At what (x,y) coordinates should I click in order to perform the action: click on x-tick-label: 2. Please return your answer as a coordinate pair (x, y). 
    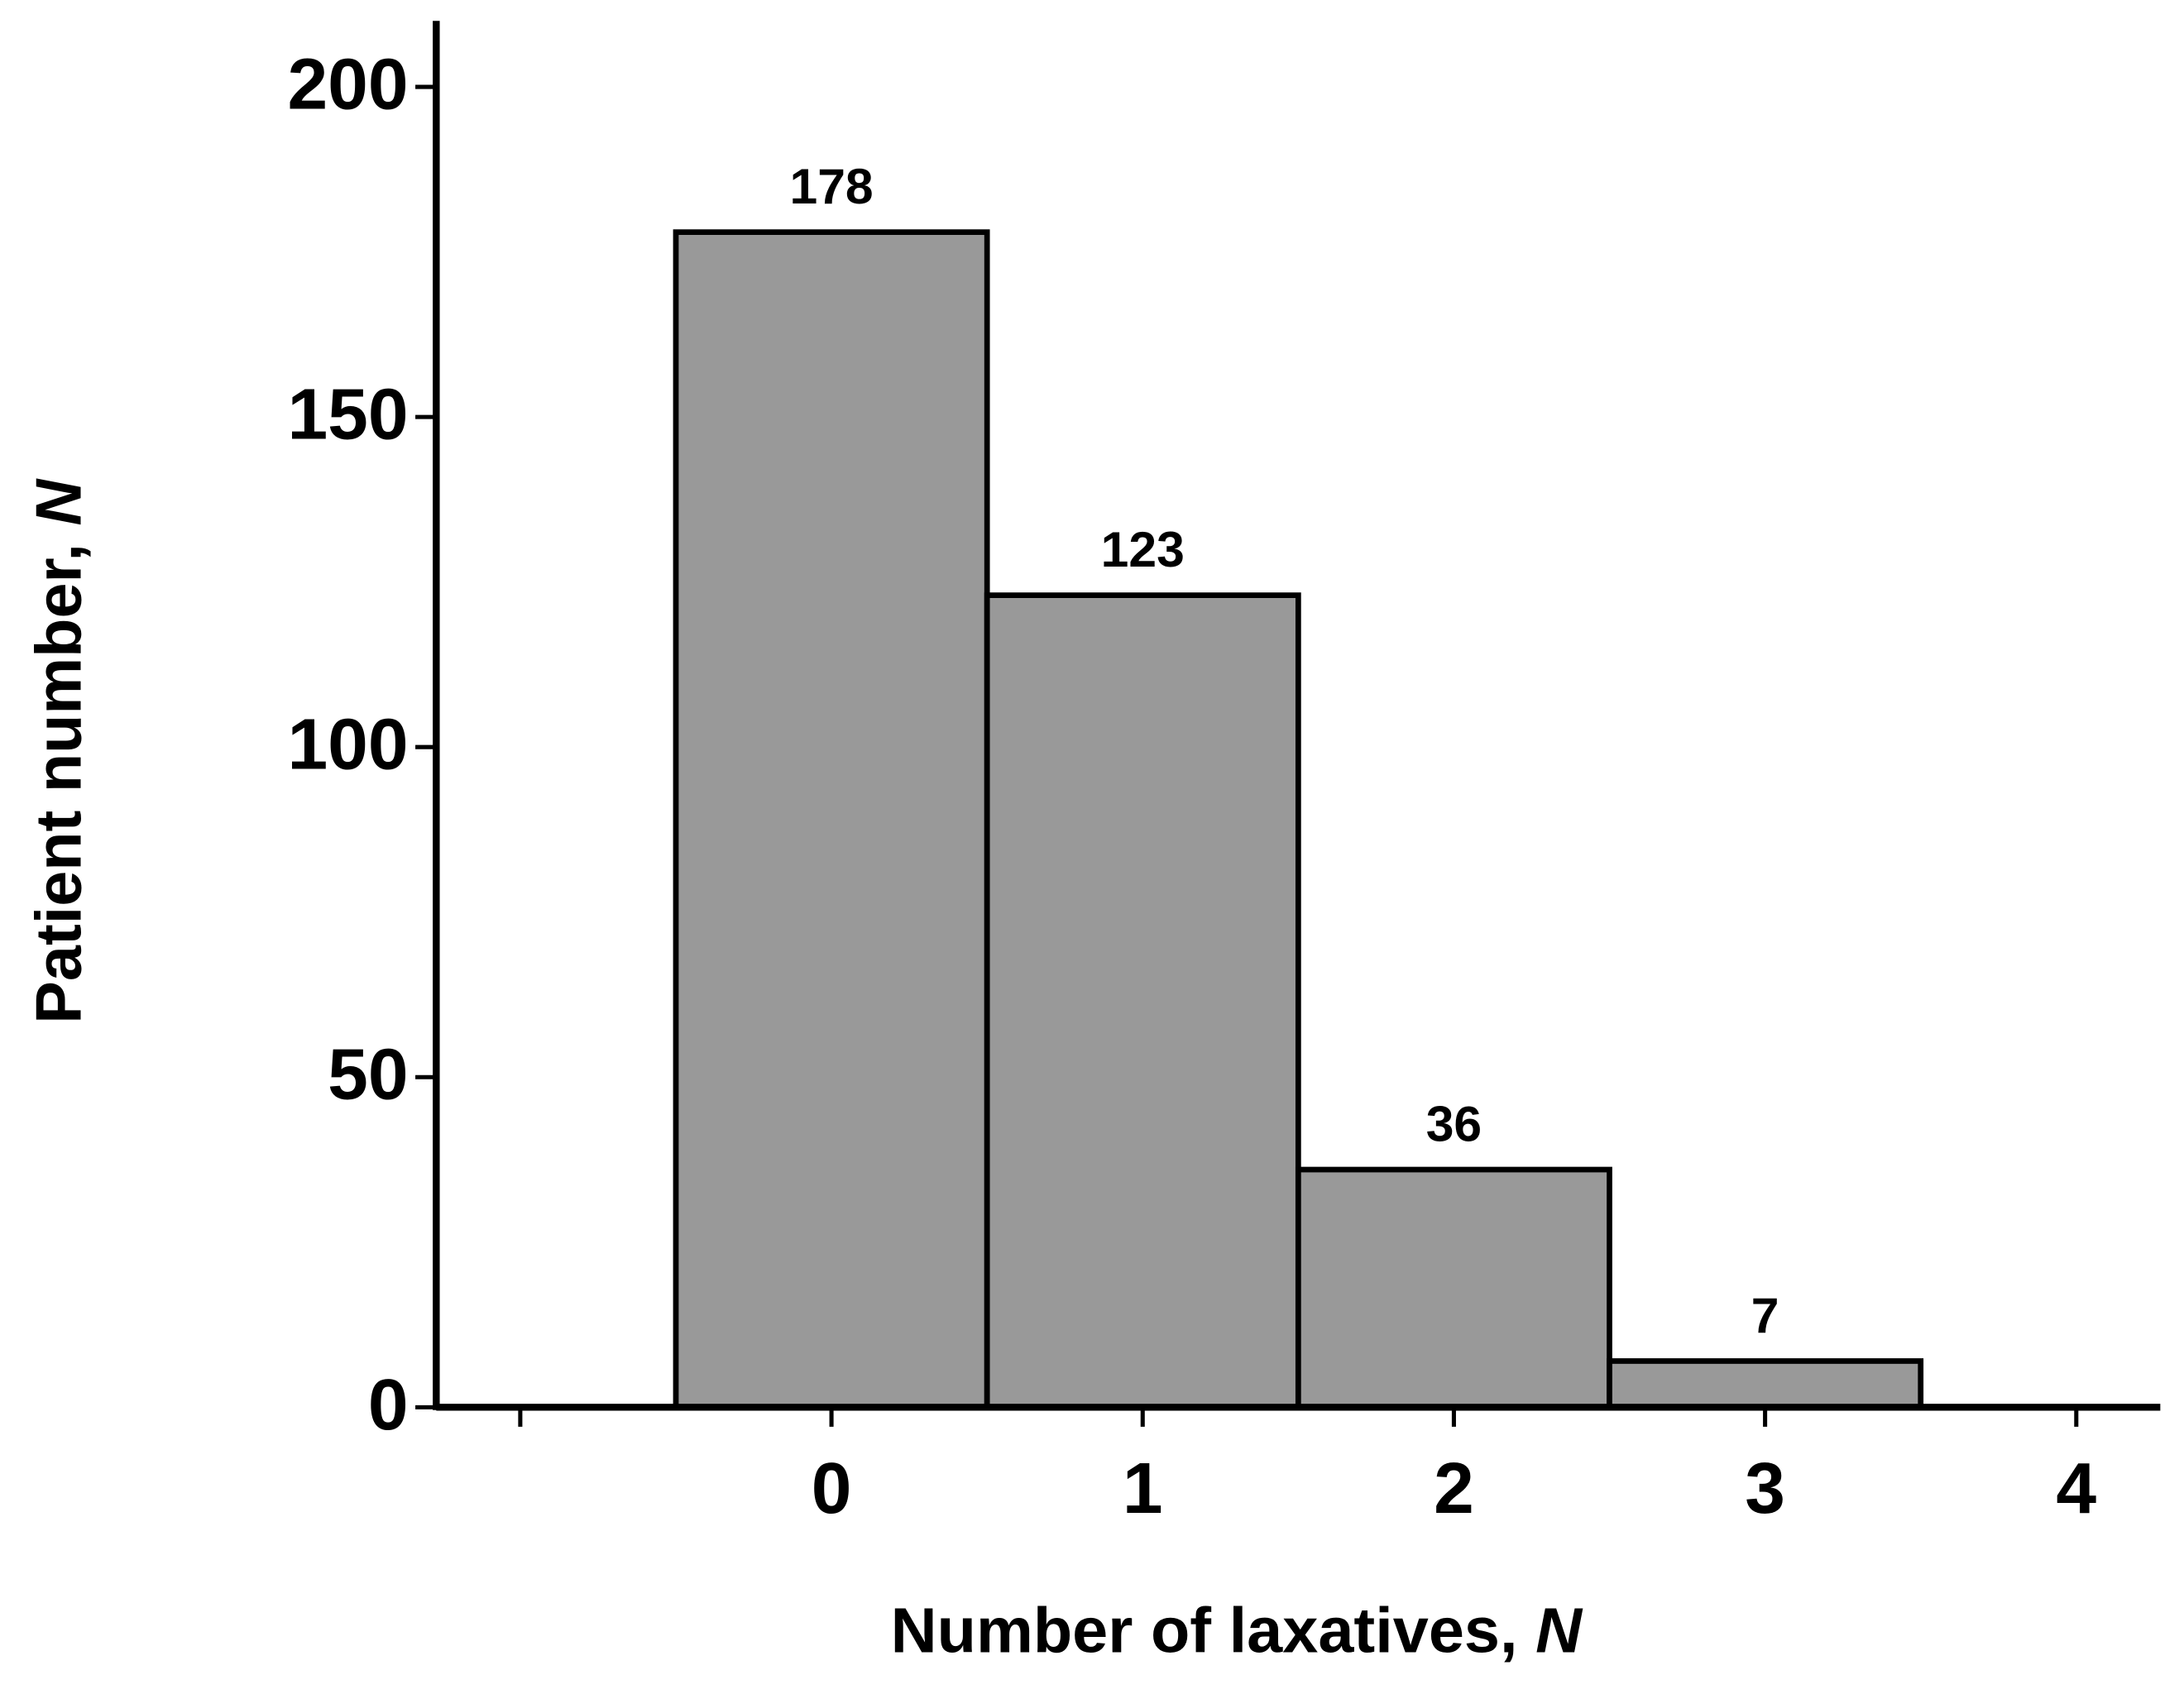
    Looking at the image, I should click on (1454, 1488).